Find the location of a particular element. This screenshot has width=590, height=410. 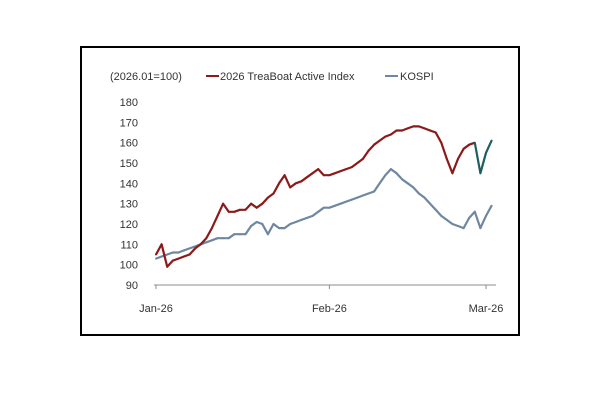

series-line-kospi is located at coordinates (324, 214).